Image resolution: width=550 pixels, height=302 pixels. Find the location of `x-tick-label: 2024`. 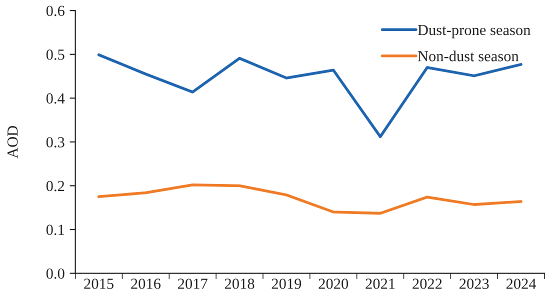

x-tick-label: 2024 is located at coordinates (521, 283).